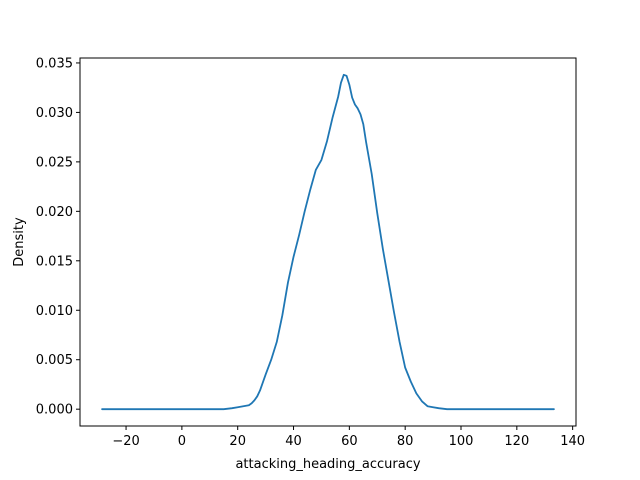  Describe the element at coordinates (327, 464) in the screenshot. I see `x-axis-label: attacking_heading_accuracy` at that location.